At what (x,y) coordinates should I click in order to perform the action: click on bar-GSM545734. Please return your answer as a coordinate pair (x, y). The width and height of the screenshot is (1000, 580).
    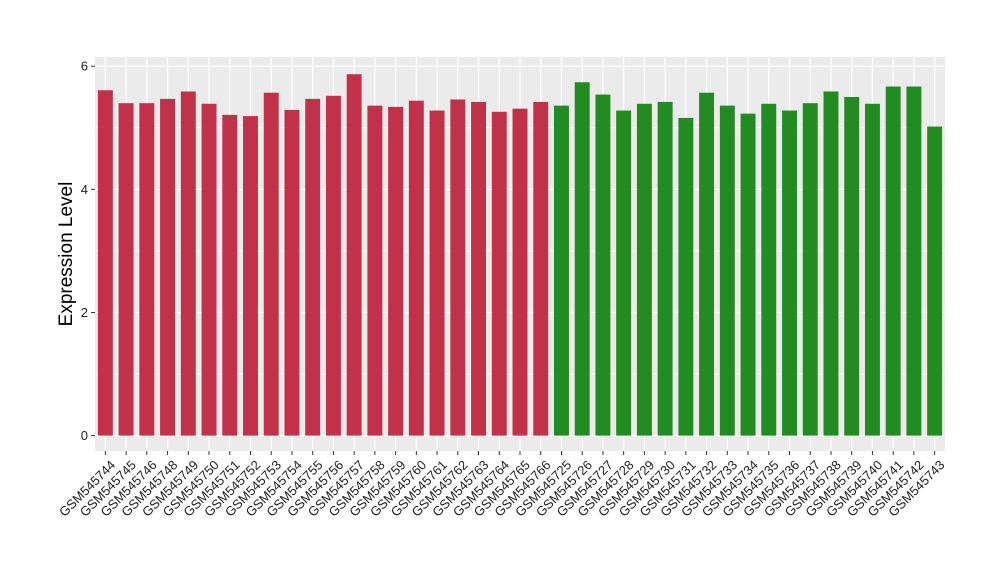
    Looking at the image, I should click on (748, 274).